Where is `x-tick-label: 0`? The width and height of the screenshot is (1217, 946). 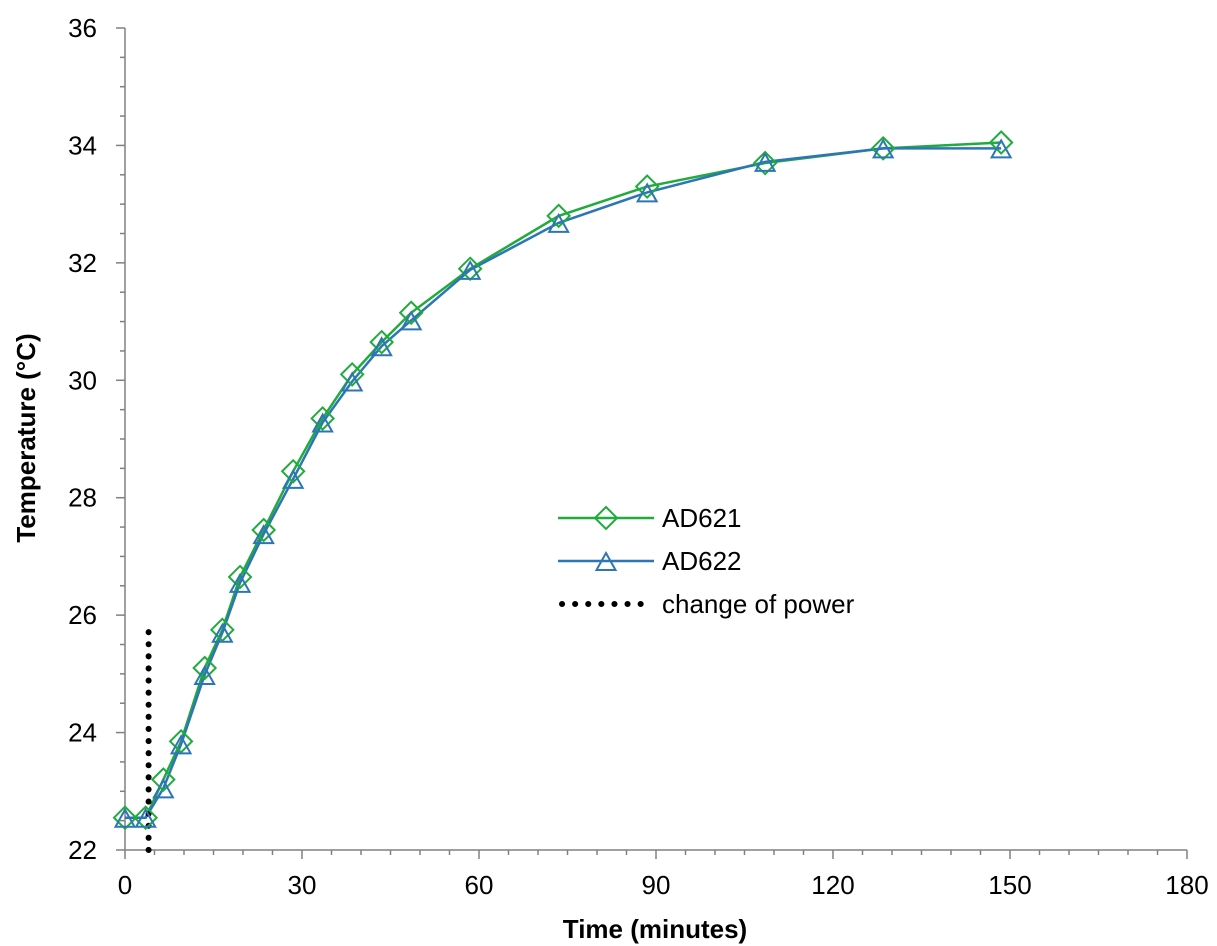
x-tick-label: 0 is located at coordinates (125, 885).